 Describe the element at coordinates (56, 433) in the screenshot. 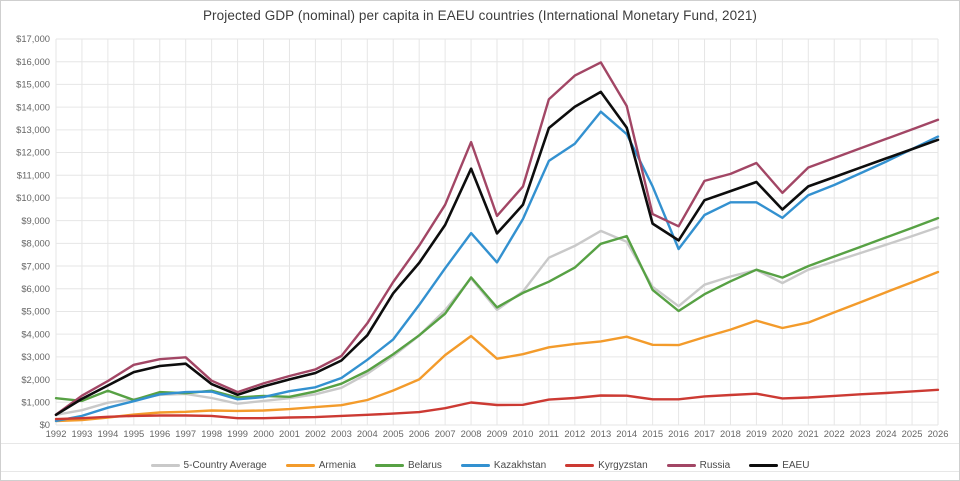

I see `svg-text: 1992` at that location.